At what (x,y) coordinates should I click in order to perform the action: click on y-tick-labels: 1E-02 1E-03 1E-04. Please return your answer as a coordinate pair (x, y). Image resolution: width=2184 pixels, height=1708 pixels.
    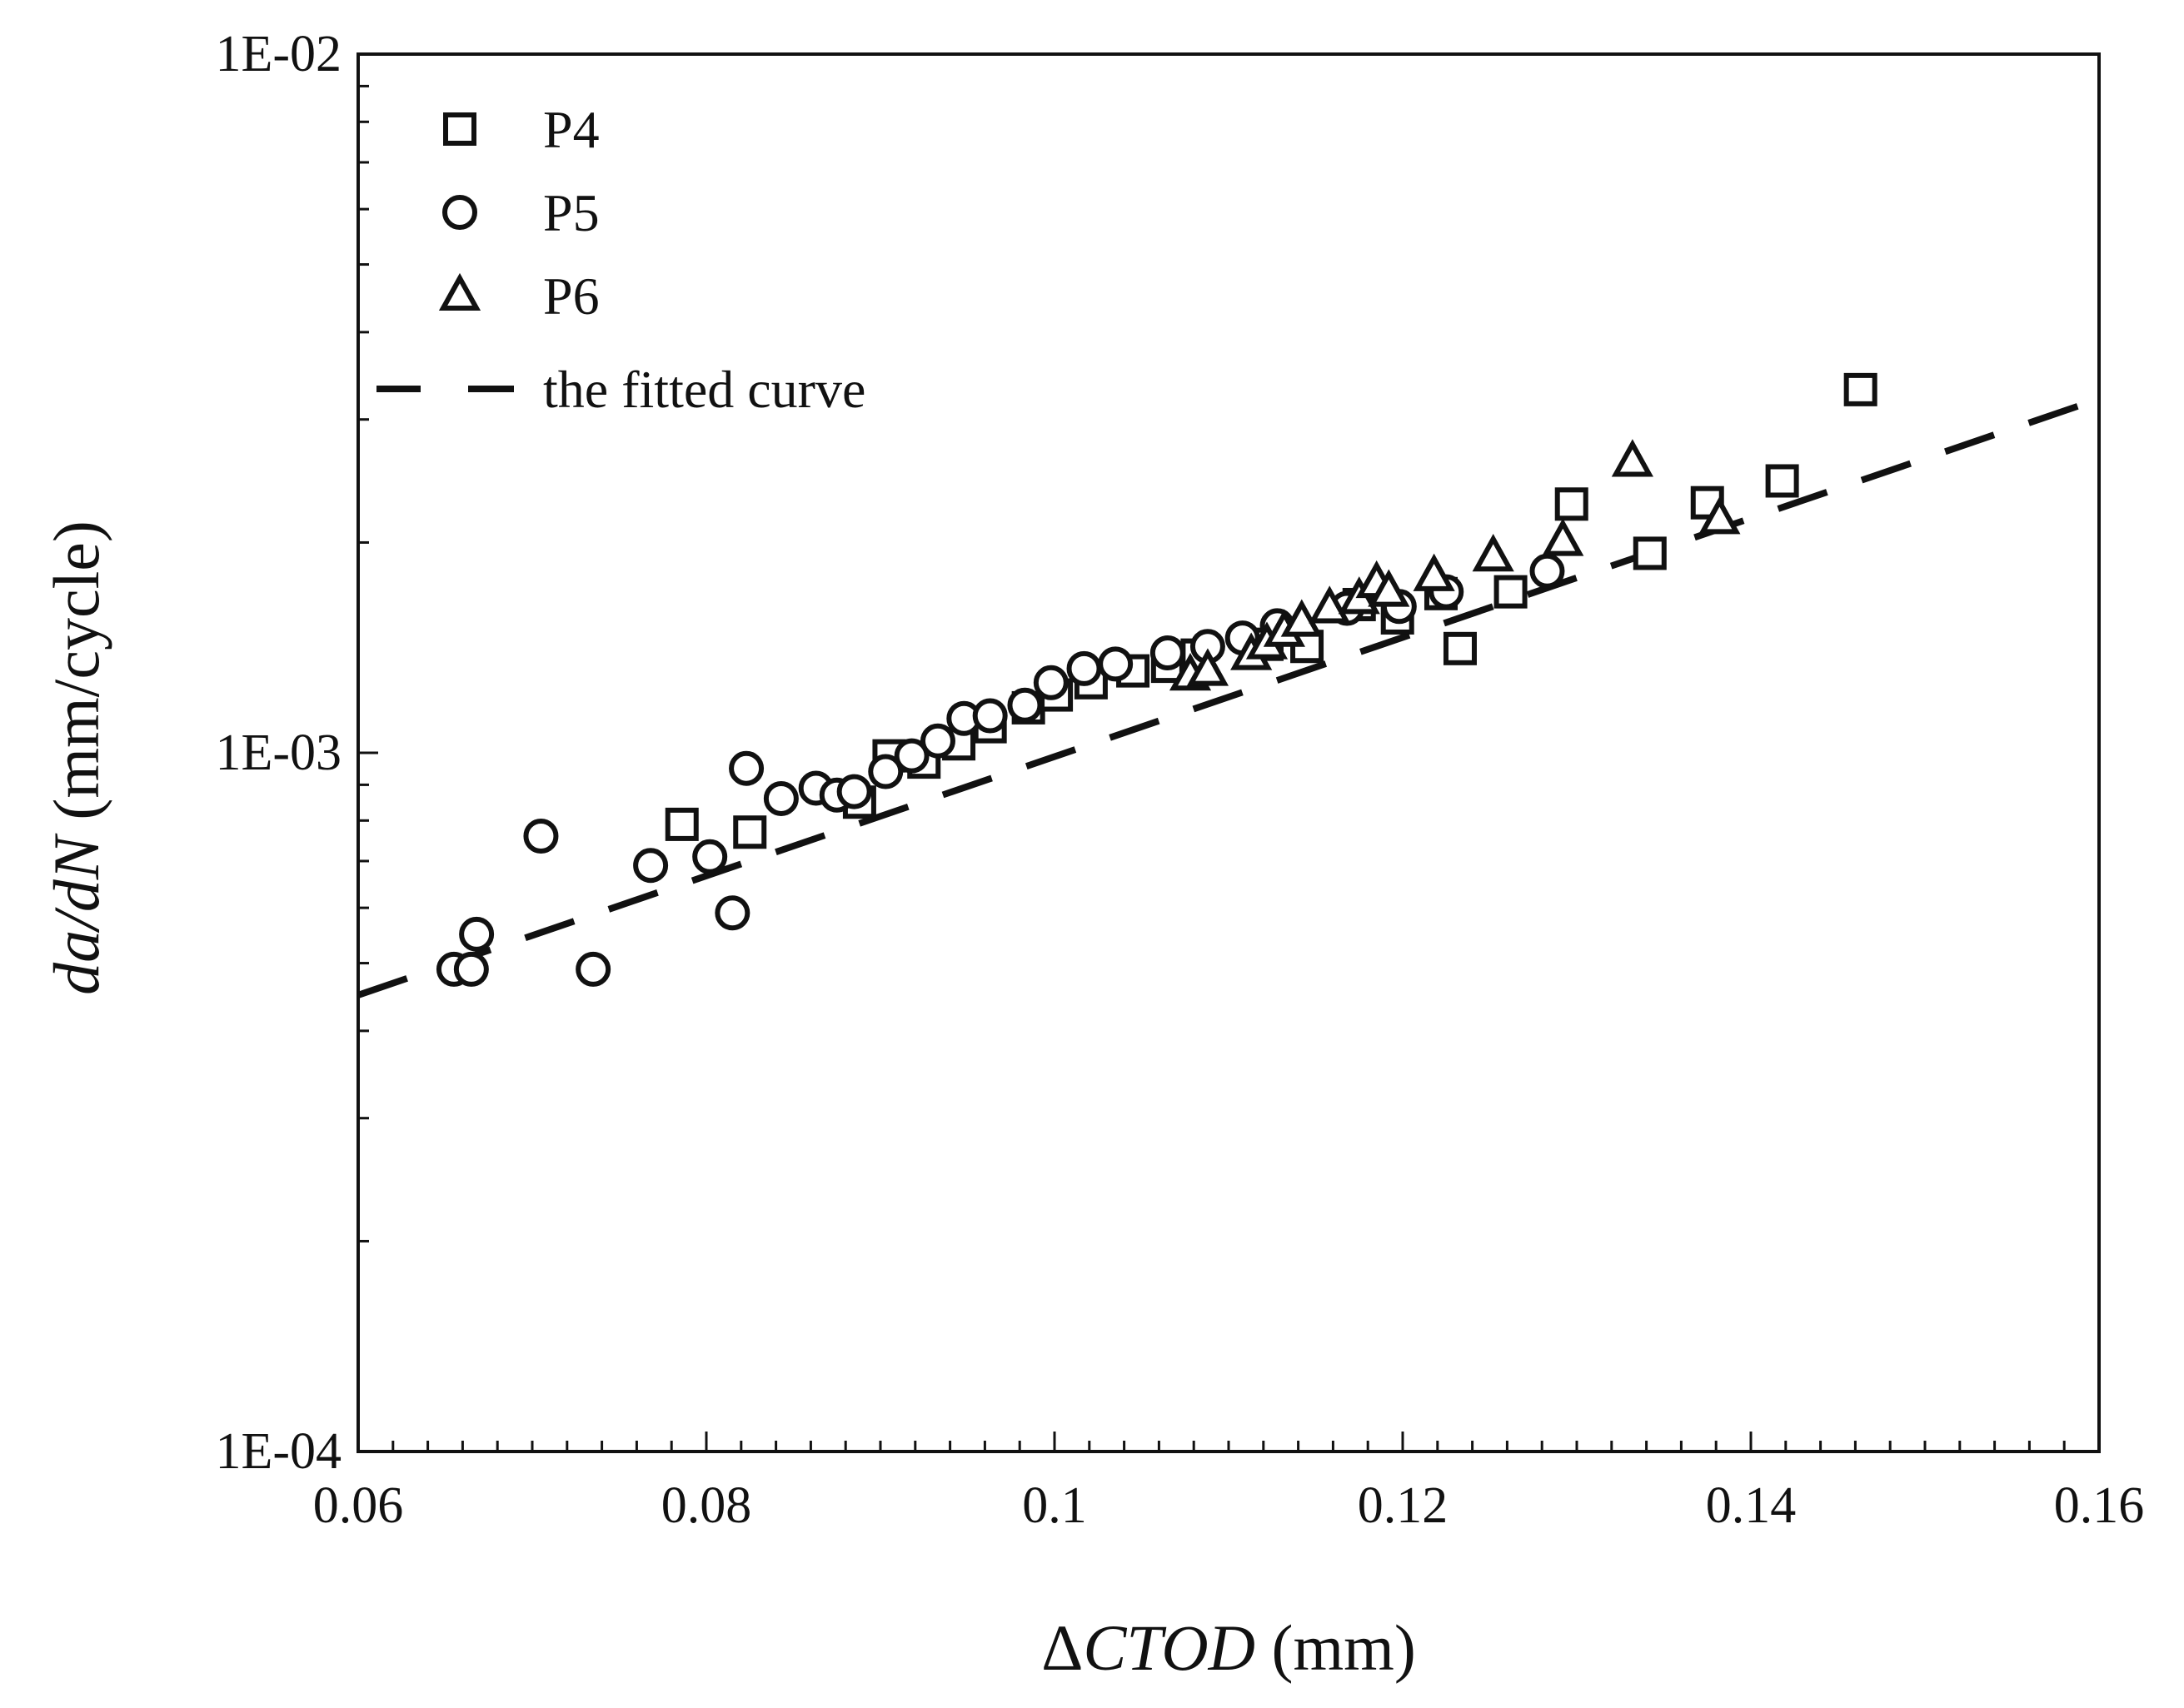
    Looking at the image, I should click on (278, 753).